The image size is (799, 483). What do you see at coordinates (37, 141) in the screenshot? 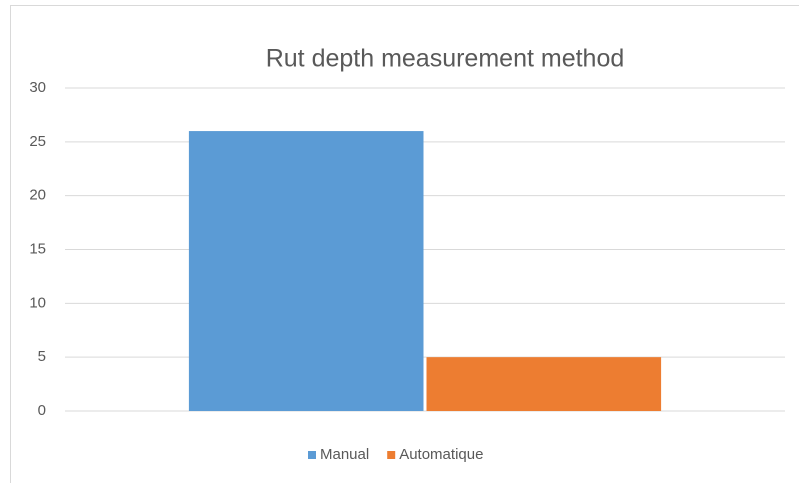
I see `y-tick-label: 25` at bounding box center [37, 141].